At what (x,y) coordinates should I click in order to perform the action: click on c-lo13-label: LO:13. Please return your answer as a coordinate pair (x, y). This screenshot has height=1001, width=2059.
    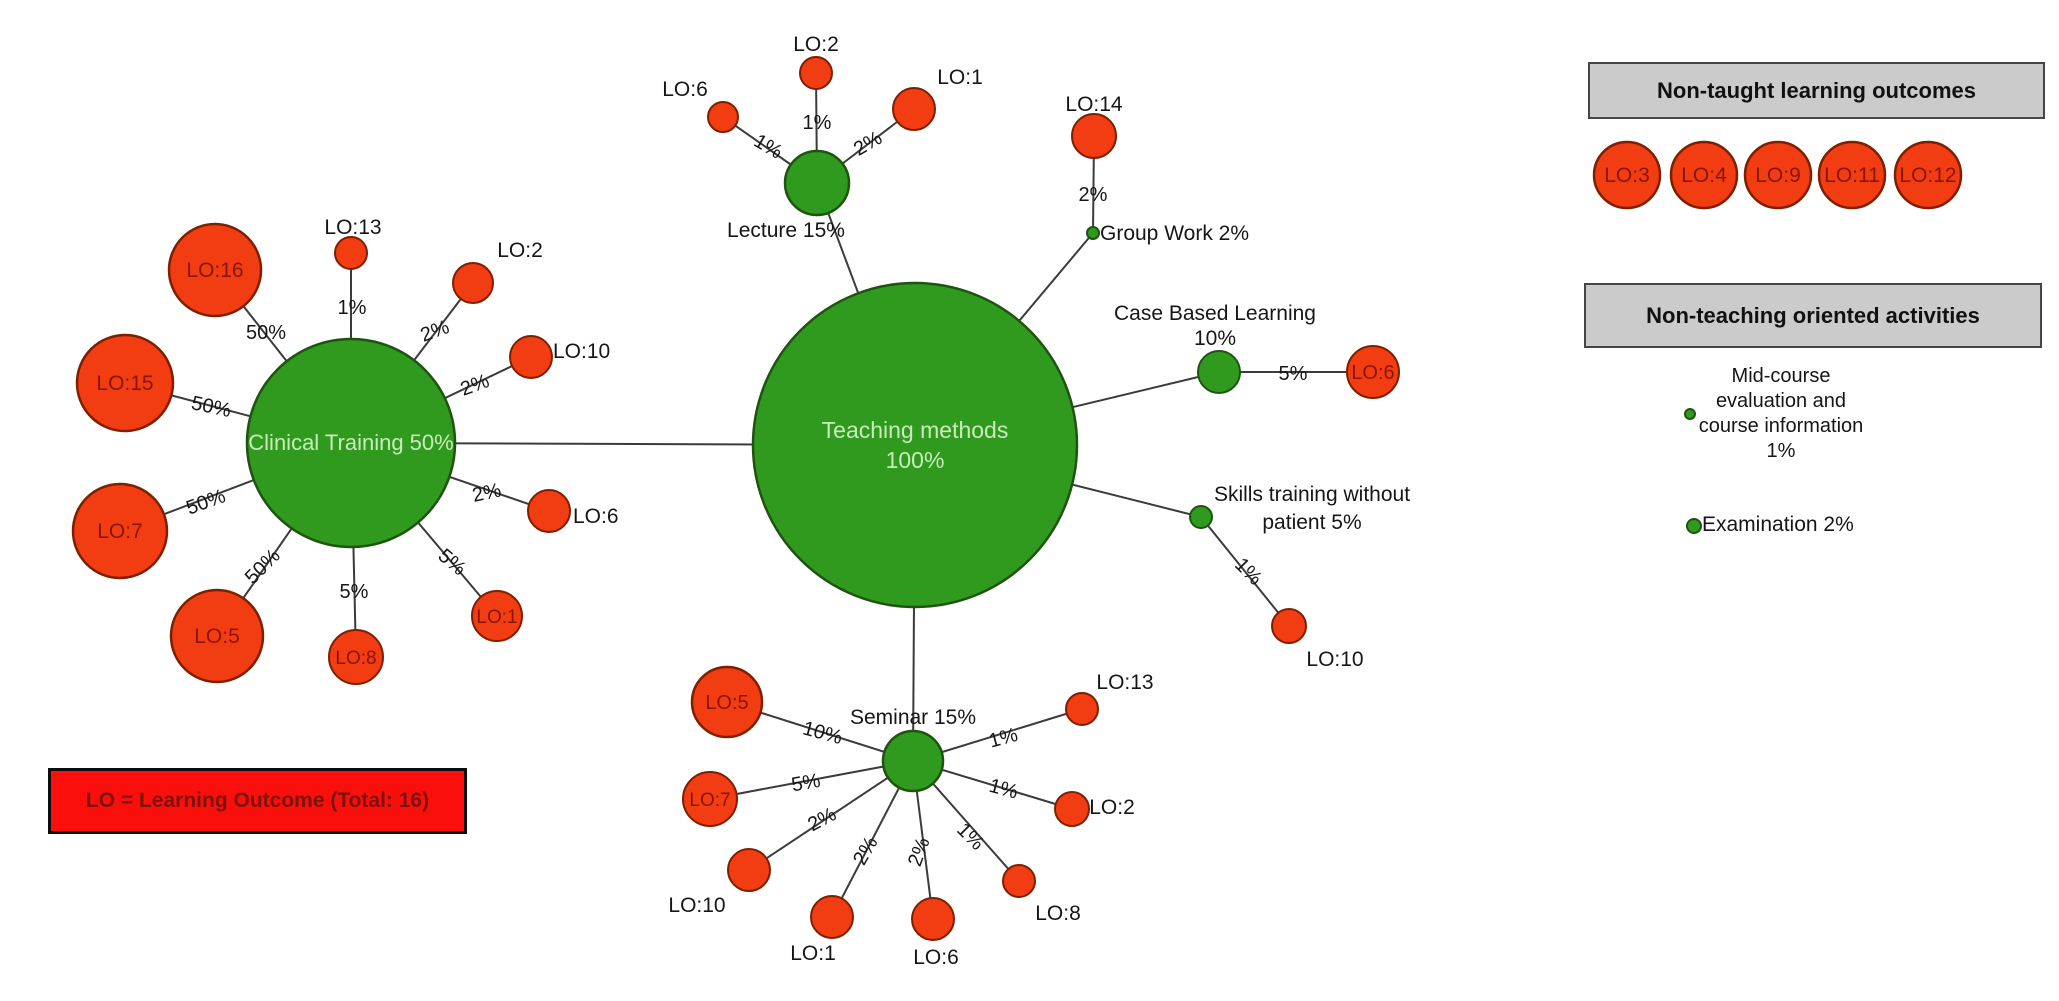
    Looking at the image, I should click on (352, 227).